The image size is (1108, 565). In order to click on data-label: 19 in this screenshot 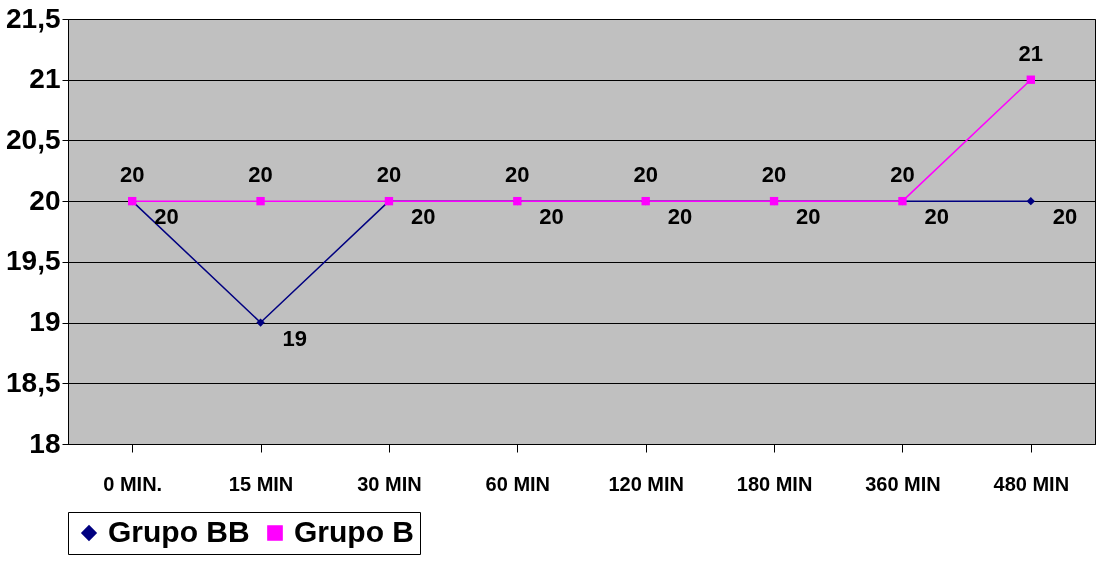, I will do `click(295, 338)`.